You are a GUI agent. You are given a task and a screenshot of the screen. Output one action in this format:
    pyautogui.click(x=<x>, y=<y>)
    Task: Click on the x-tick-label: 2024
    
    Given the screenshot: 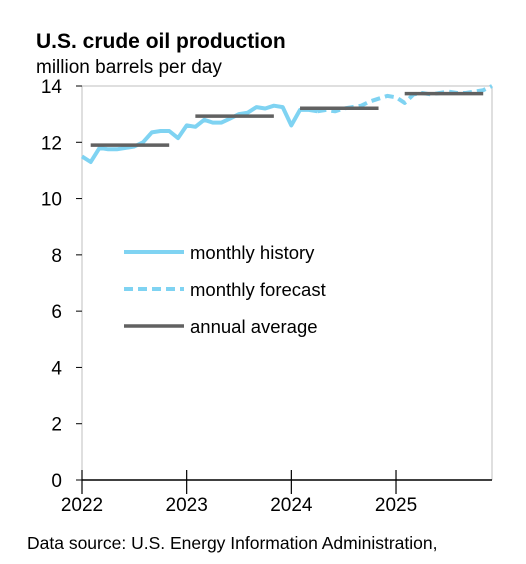 What is the action you would take?
    pyautogui.click(x=291, y=505)
    